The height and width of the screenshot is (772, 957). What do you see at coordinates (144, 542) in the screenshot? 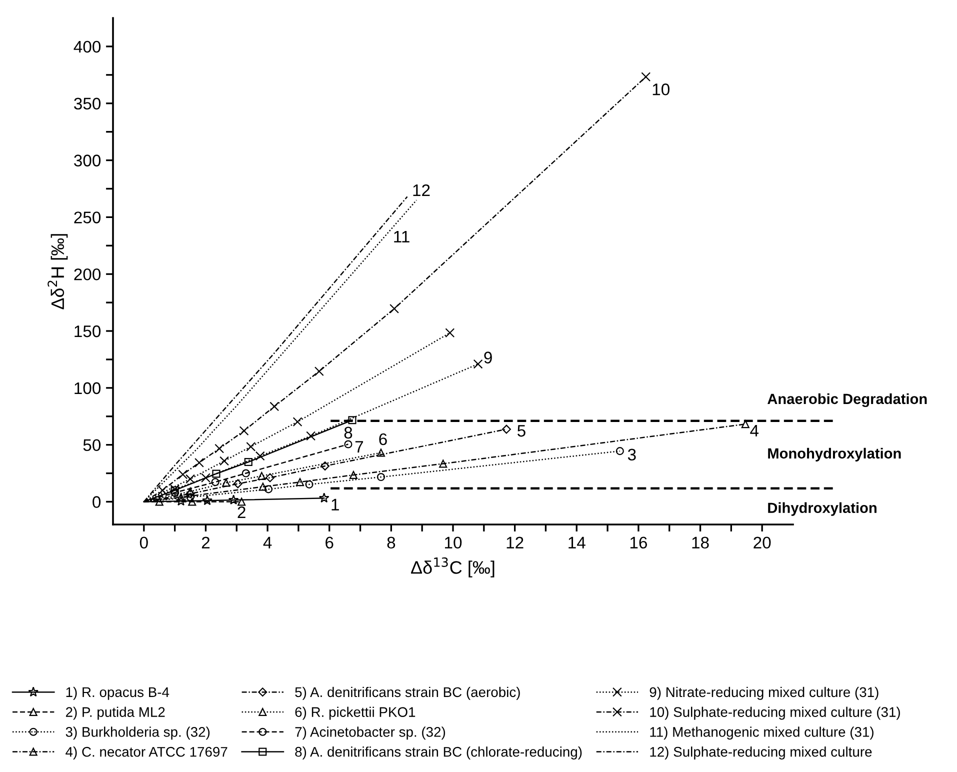
I see `x-tick-label: 0` at bounding box center [144, 542].